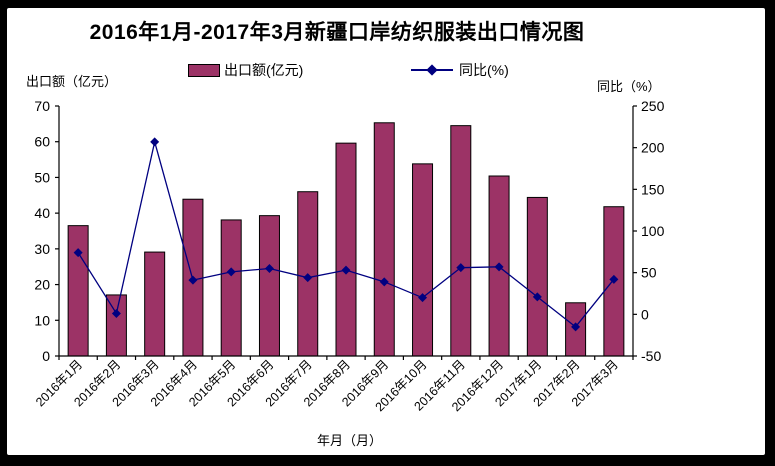 The image size is (775, 466). I want to click on bar-2016年1月, so click(78, 291).